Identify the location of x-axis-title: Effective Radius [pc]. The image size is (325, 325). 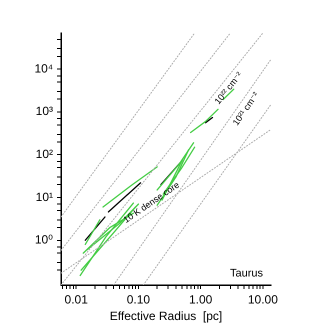
(166, 316).